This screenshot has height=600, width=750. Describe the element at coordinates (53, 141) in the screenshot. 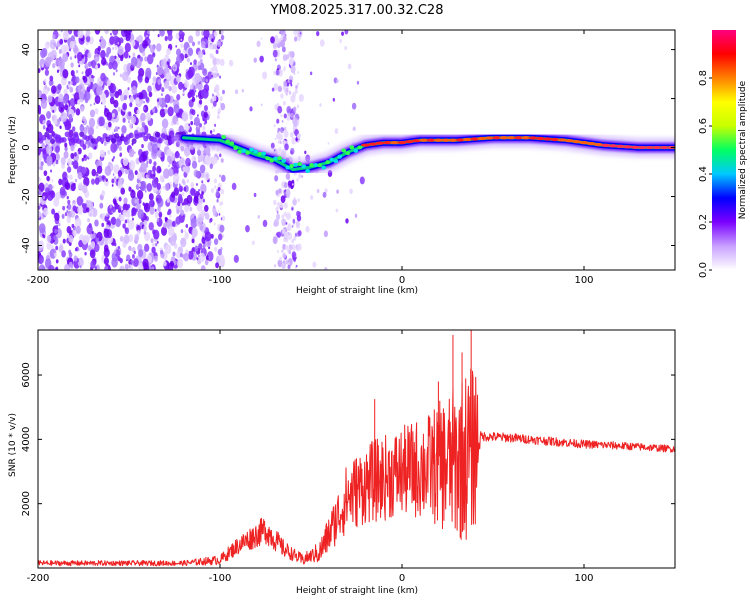

I see `band-blob` at that location.